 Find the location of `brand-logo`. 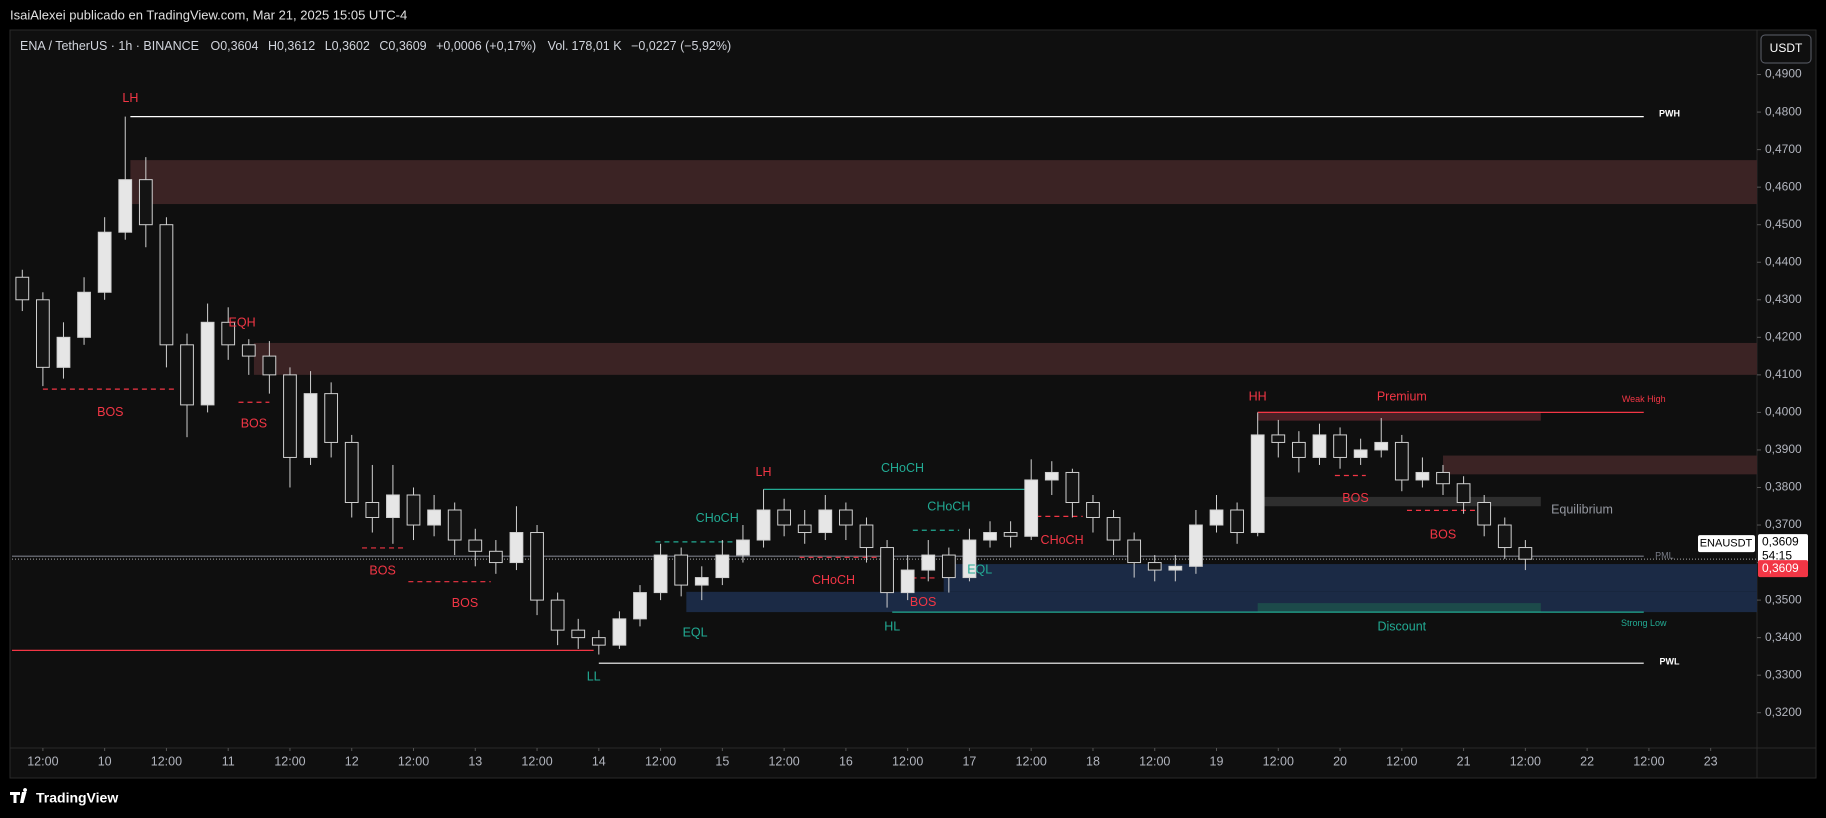

brand-logo is located at coordinates (19, 795).